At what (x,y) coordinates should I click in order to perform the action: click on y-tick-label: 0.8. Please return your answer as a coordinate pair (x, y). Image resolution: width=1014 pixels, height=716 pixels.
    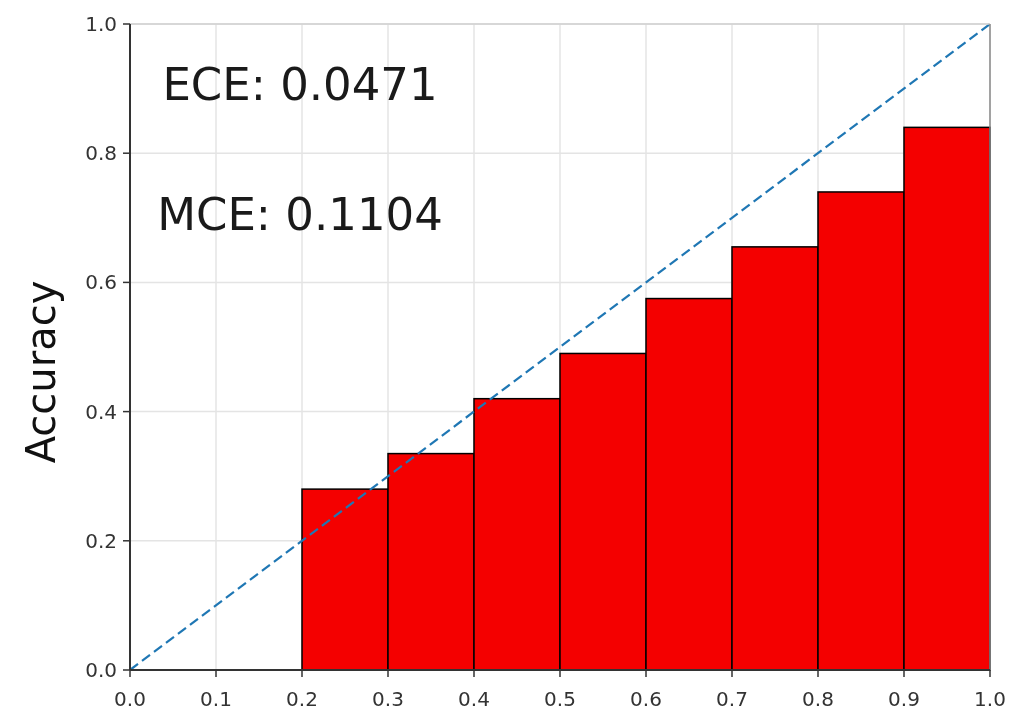
    Looking at the image, I should click on (101, 153).